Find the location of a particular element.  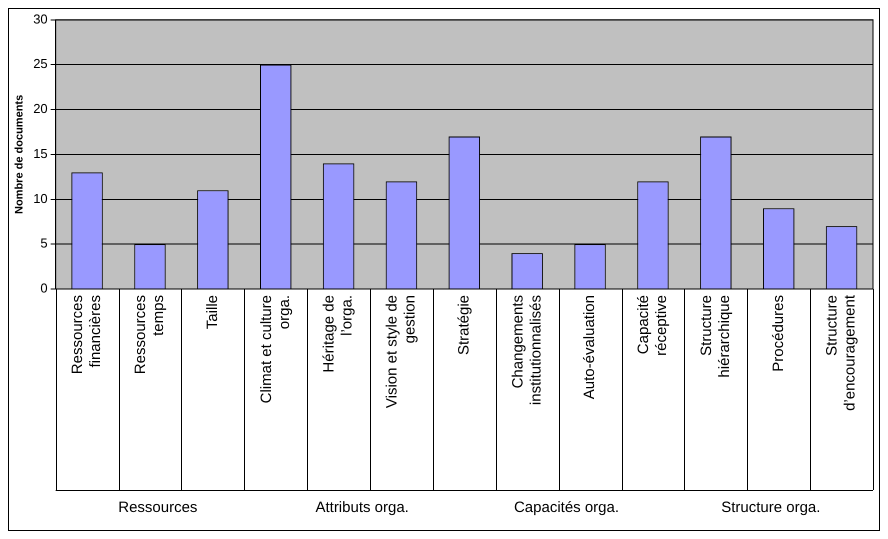

x-tick-label: Héritage de l’orga. is located at coordinates (338, 334).